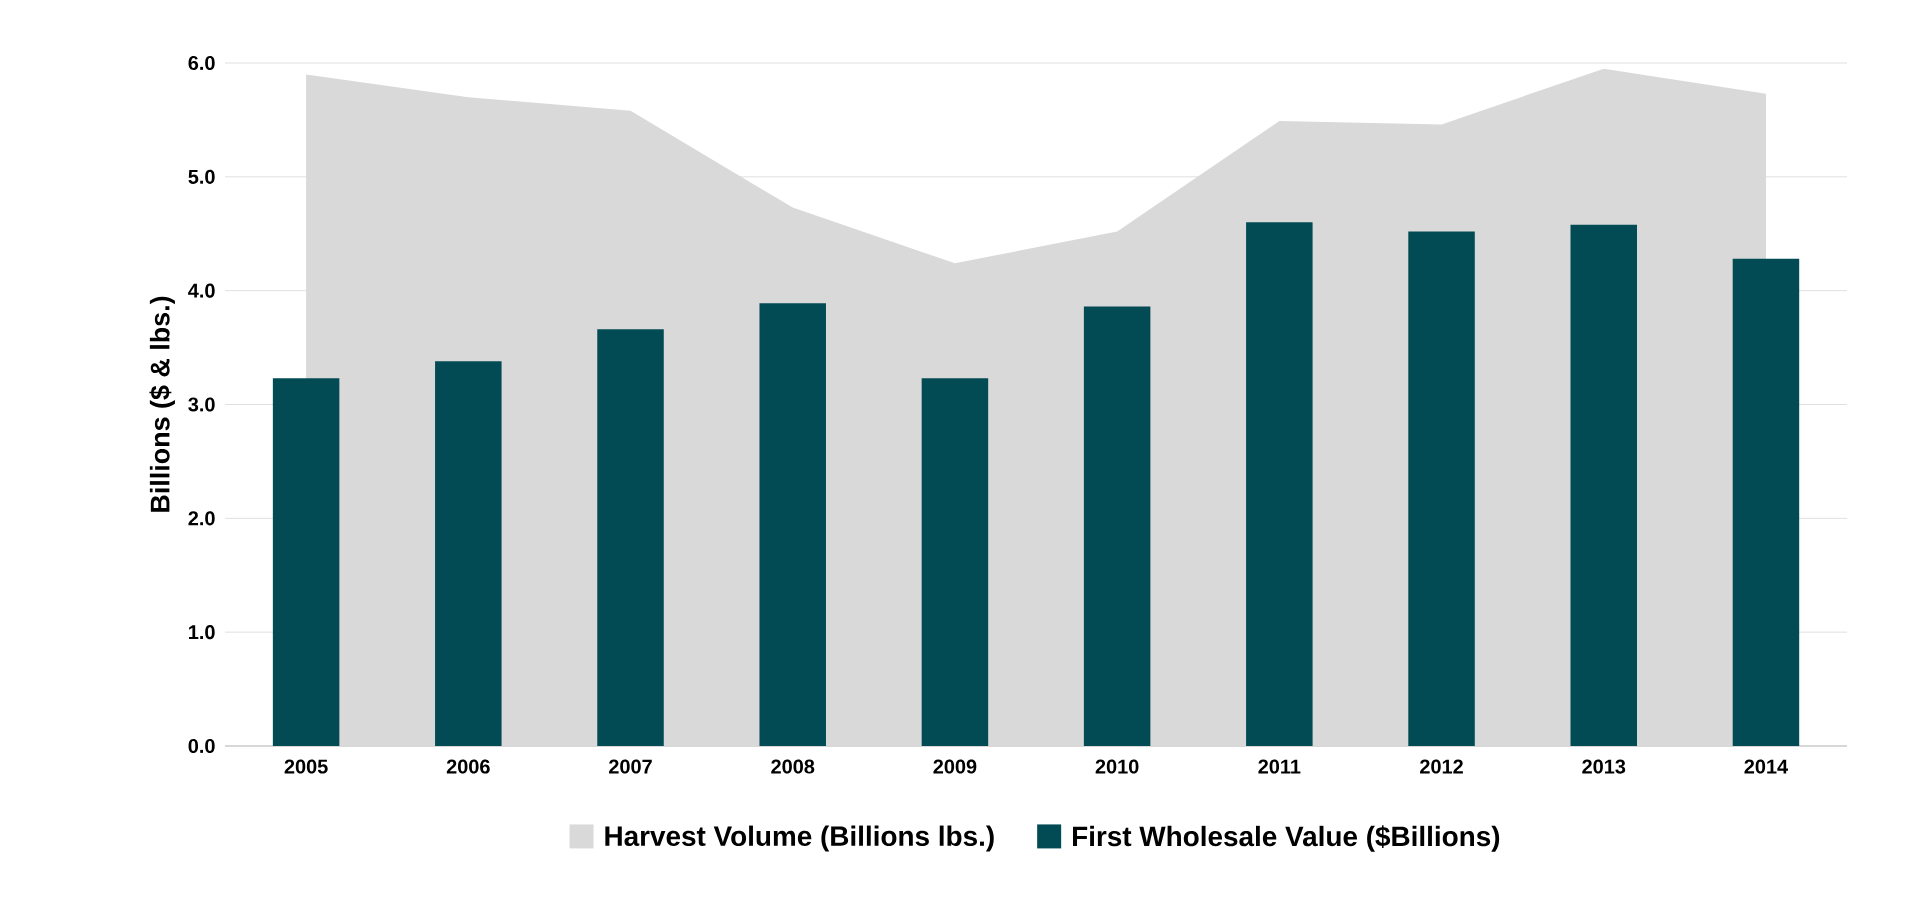 The width and height of the screenshot is (1905, 909). What do you see at coordinates (162, 404) in the screenshot?
I see `y-axis-title: Billions ($ & lbs.)` at bounding box center [162, 404].